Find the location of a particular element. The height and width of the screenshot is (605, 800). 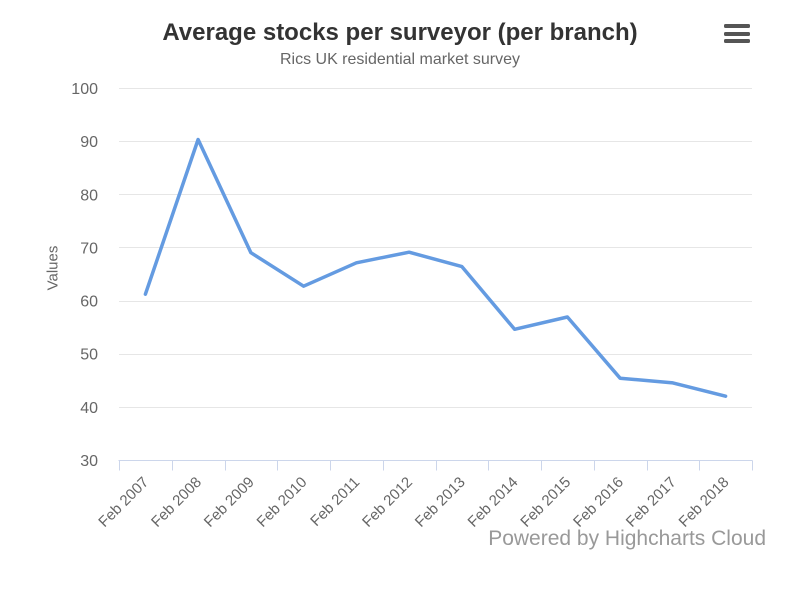

x-axis-label: Feb 2008 is located at coordinates (176, 502).